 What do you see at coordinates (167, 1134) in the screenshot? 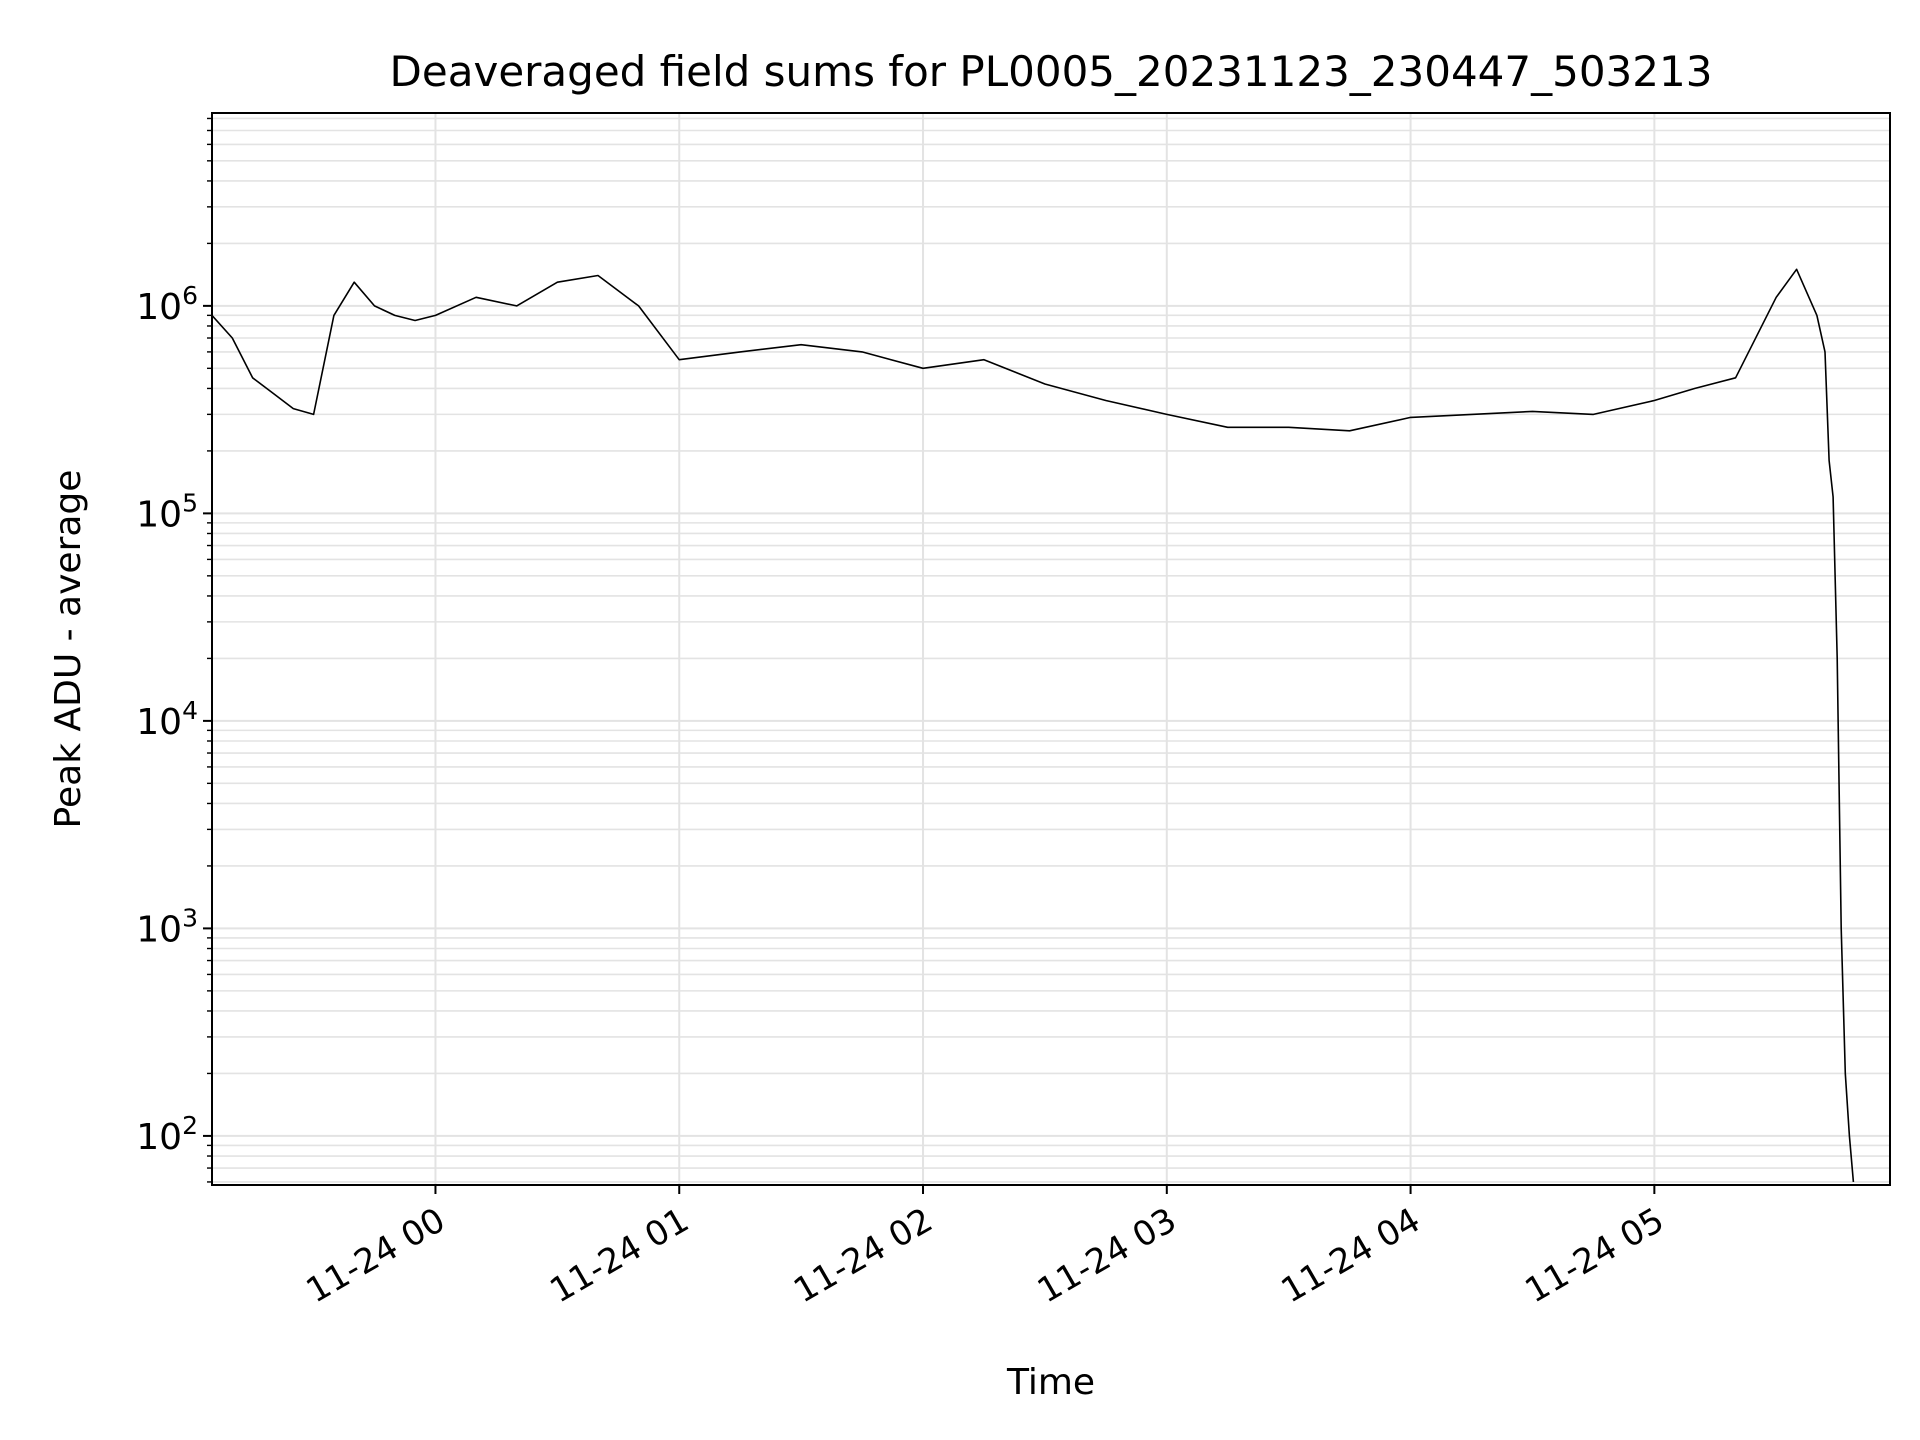
I see `y-tick-label: 10²` at bounding box center [167, 1134].